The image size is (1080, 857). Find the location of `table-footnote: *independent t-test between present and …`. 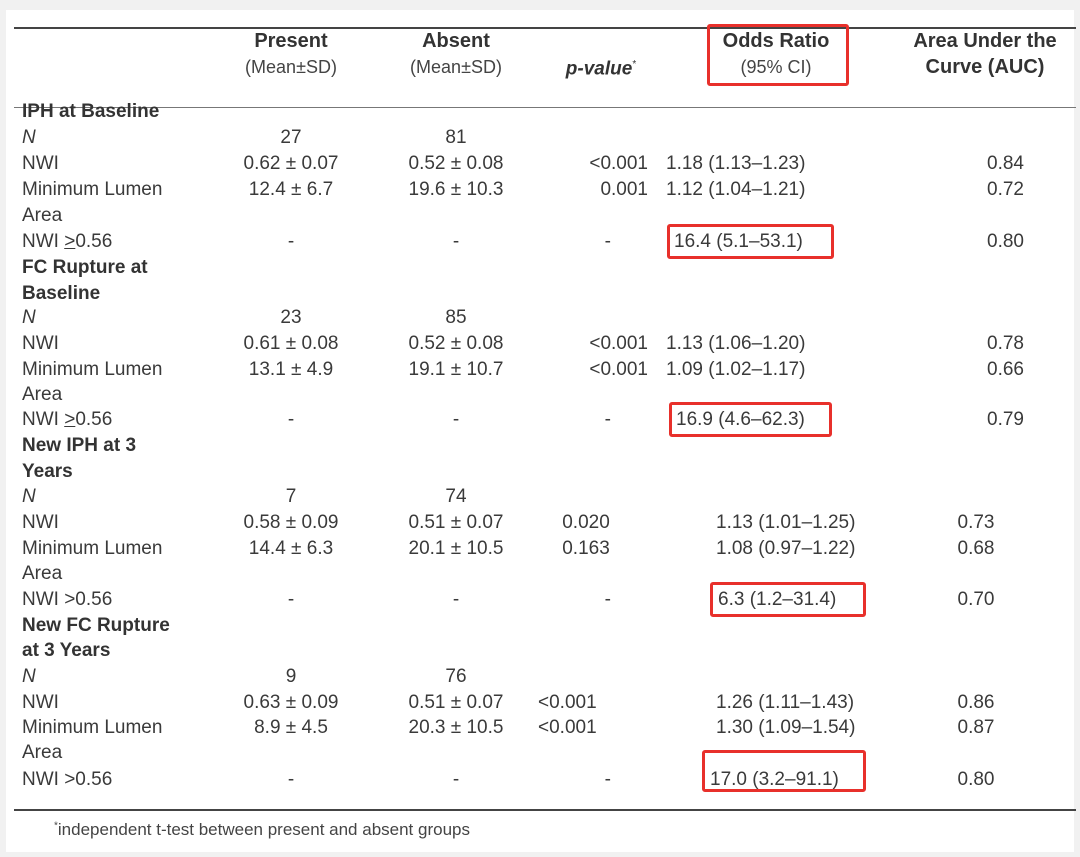

table-footnote: *independent t-test between present and … is located at coordinates (262, 829).